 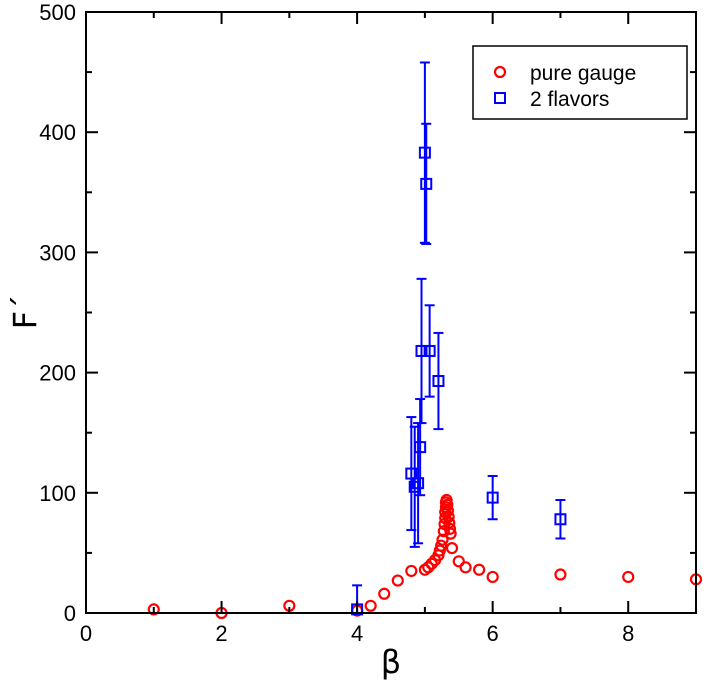 I want to click on legend-box, so click(x=580, y=82).